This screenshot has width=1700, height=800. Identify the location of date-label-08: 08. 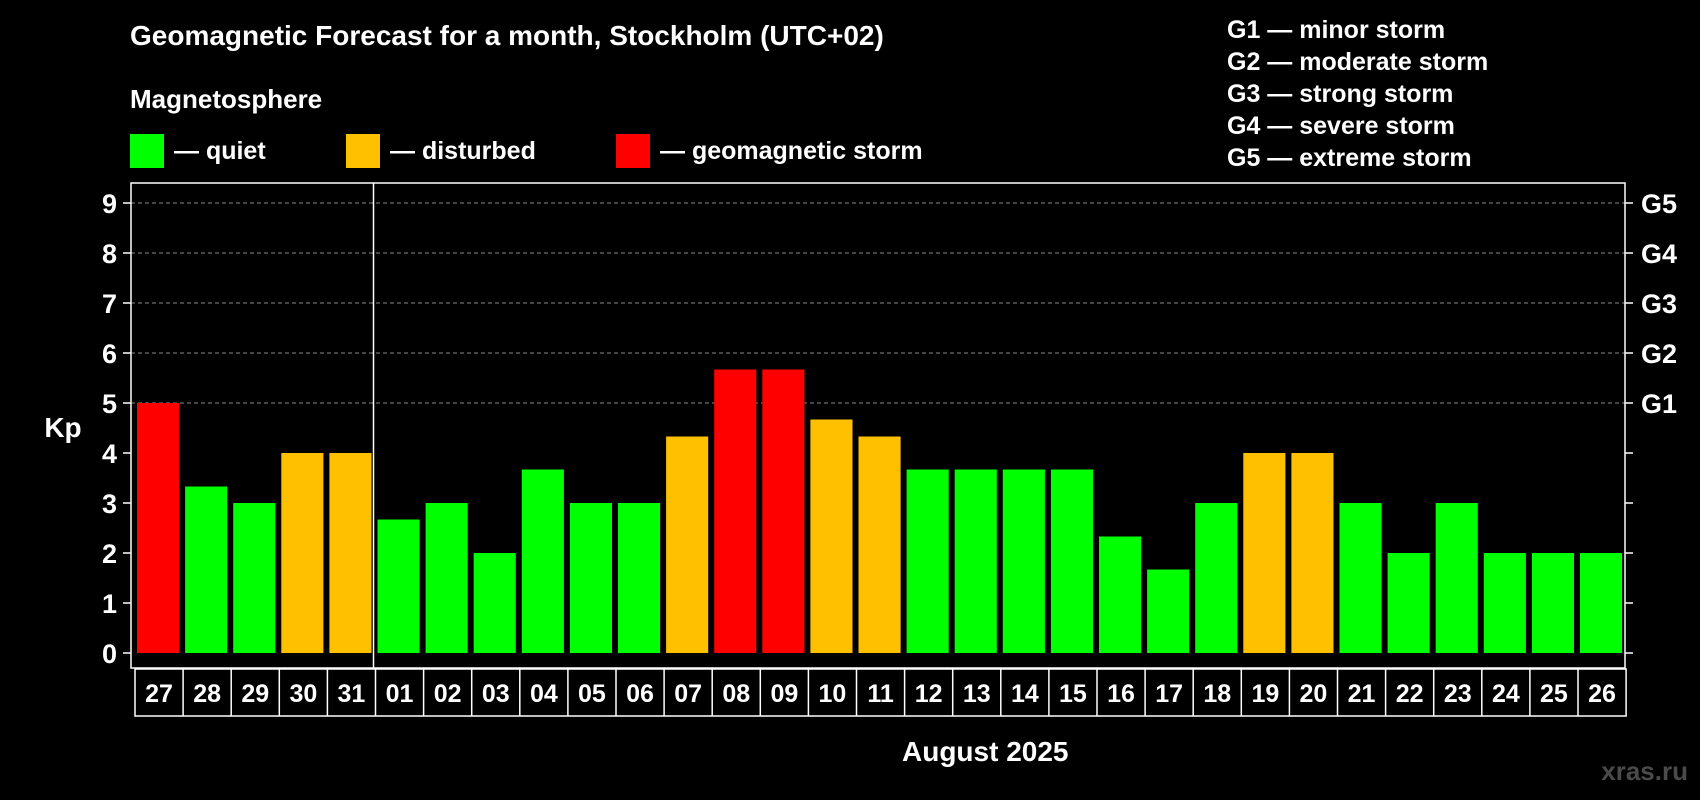
(736, 694).